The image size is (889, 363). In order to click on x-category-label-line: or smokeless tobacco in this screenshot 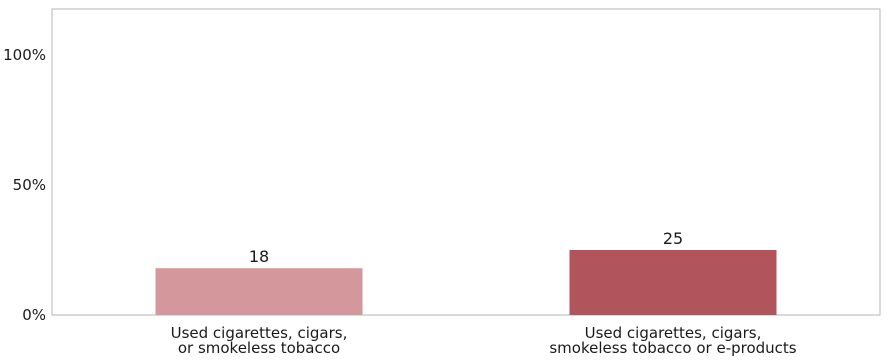, I will do `click(259, 348)`.